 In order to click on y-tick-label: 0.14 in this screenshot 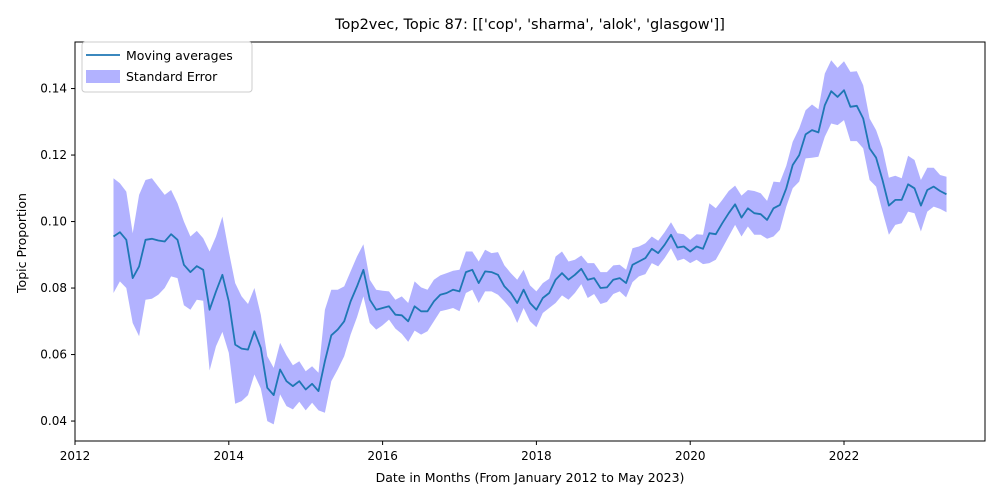, I will do `click(53, 89)`.